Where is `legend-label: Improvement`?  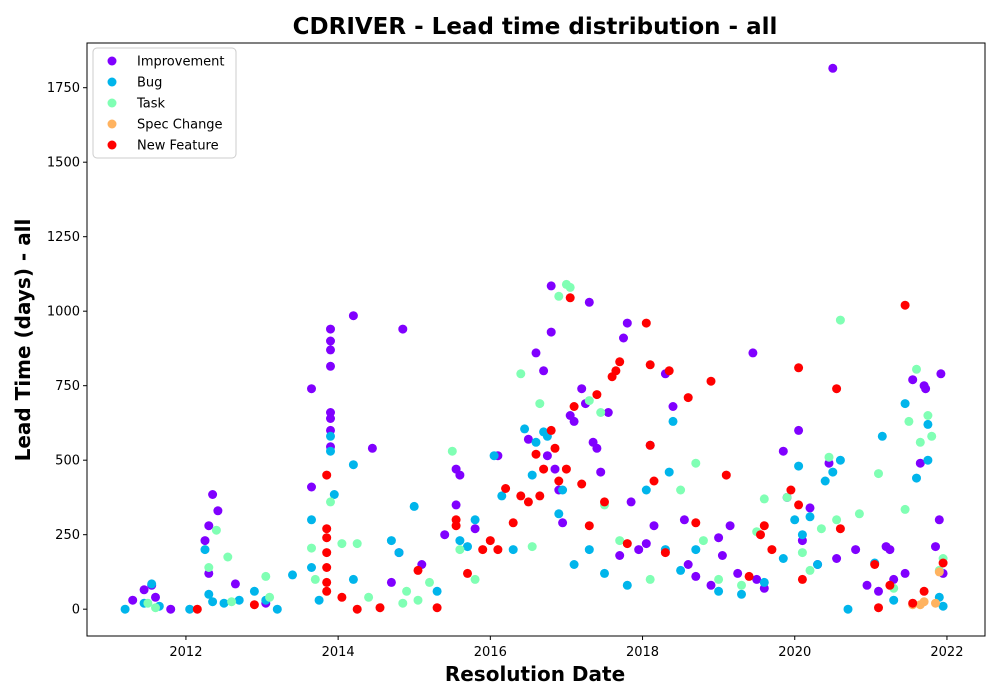 legend-label: Improvement is located at coordinates (180, 62).